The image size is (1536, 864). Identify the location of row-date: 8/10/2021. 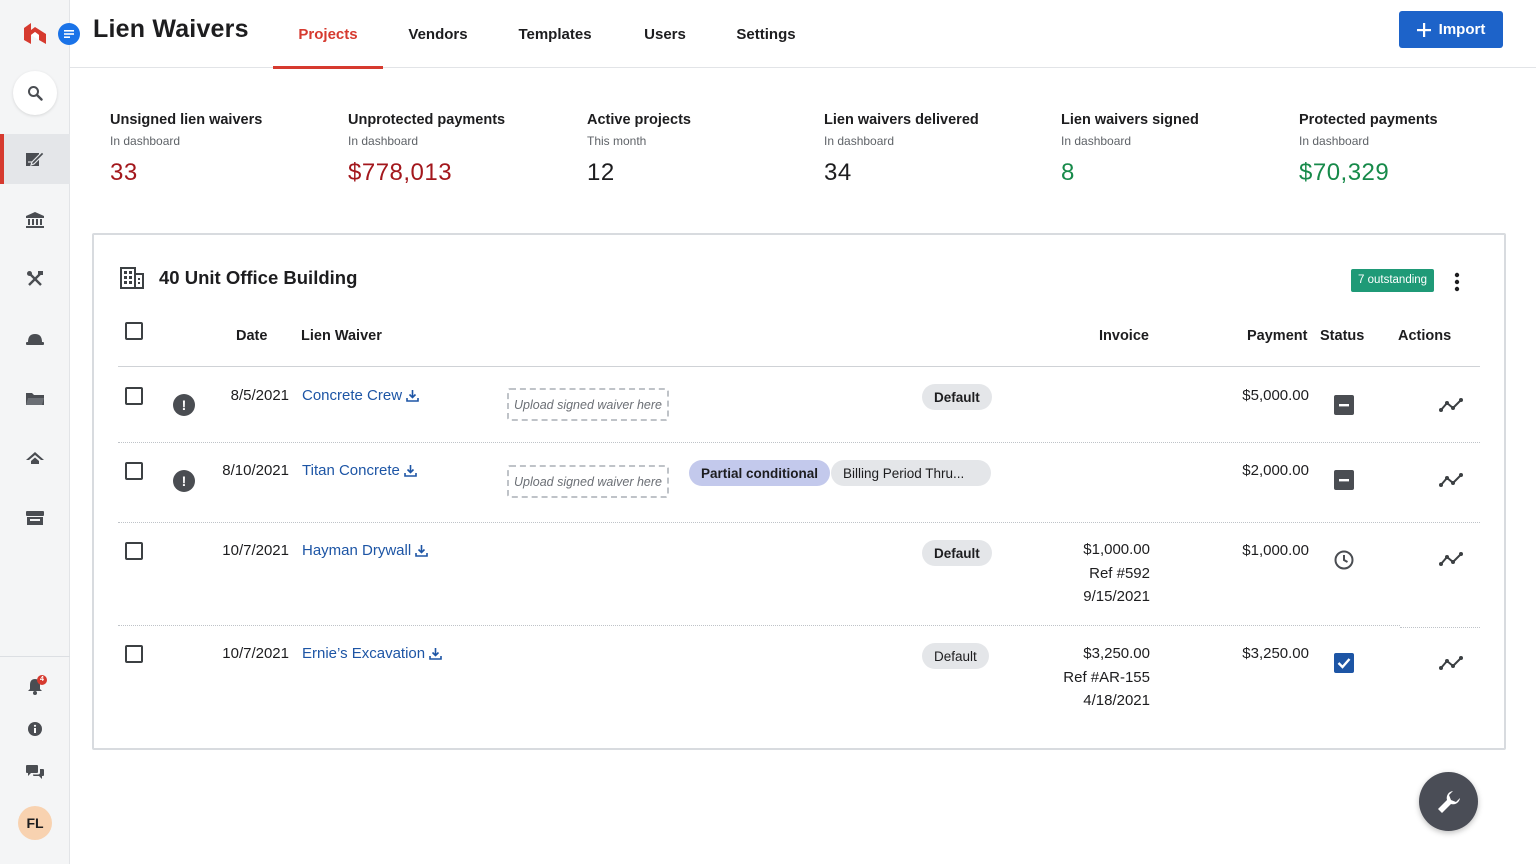
(255, 470).